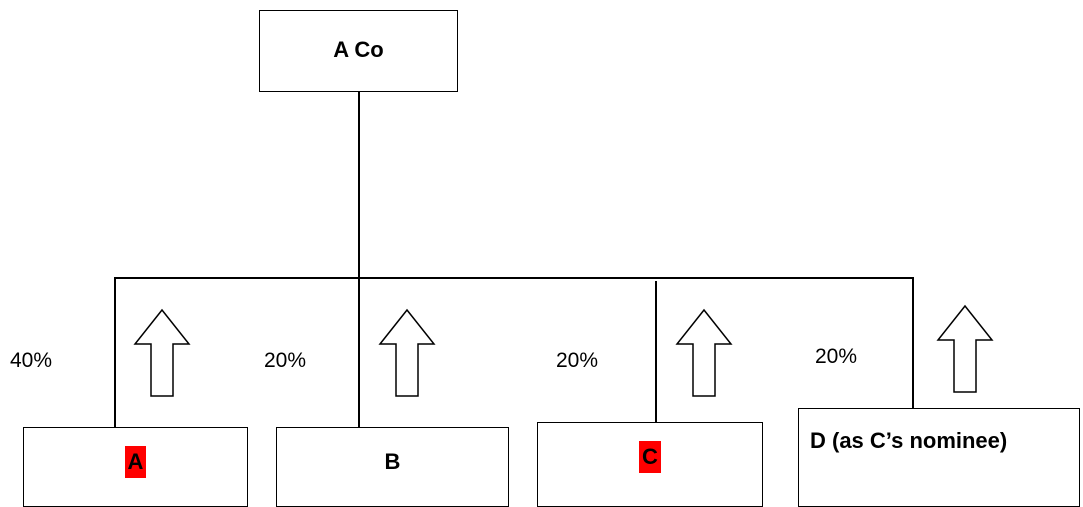  What do you see at coordinates (836, 356) in the screenshot?
I see `shareholding-percent-d: 20%` at bounding box center [836, 356].